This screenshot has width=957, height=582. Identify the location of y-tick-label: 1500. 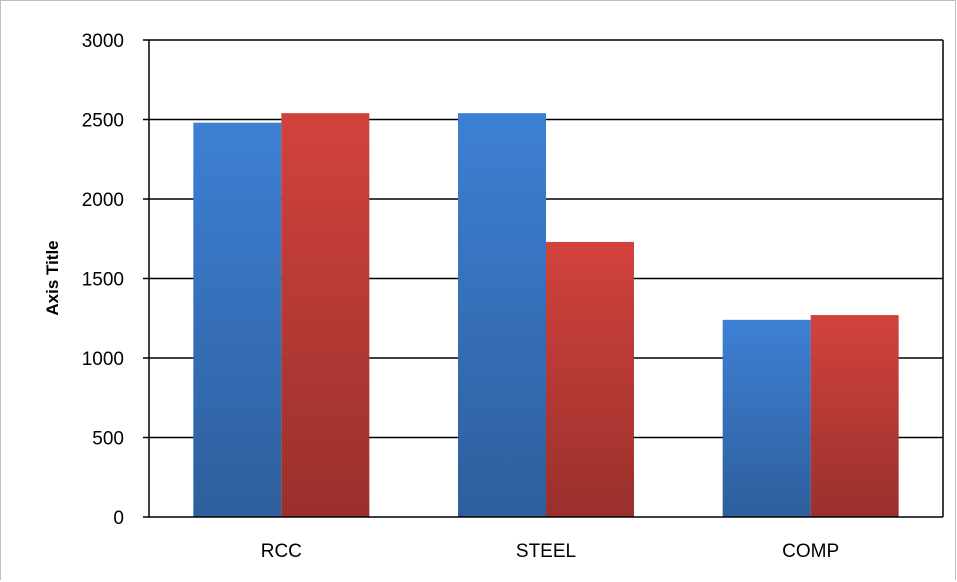
(103, 280).